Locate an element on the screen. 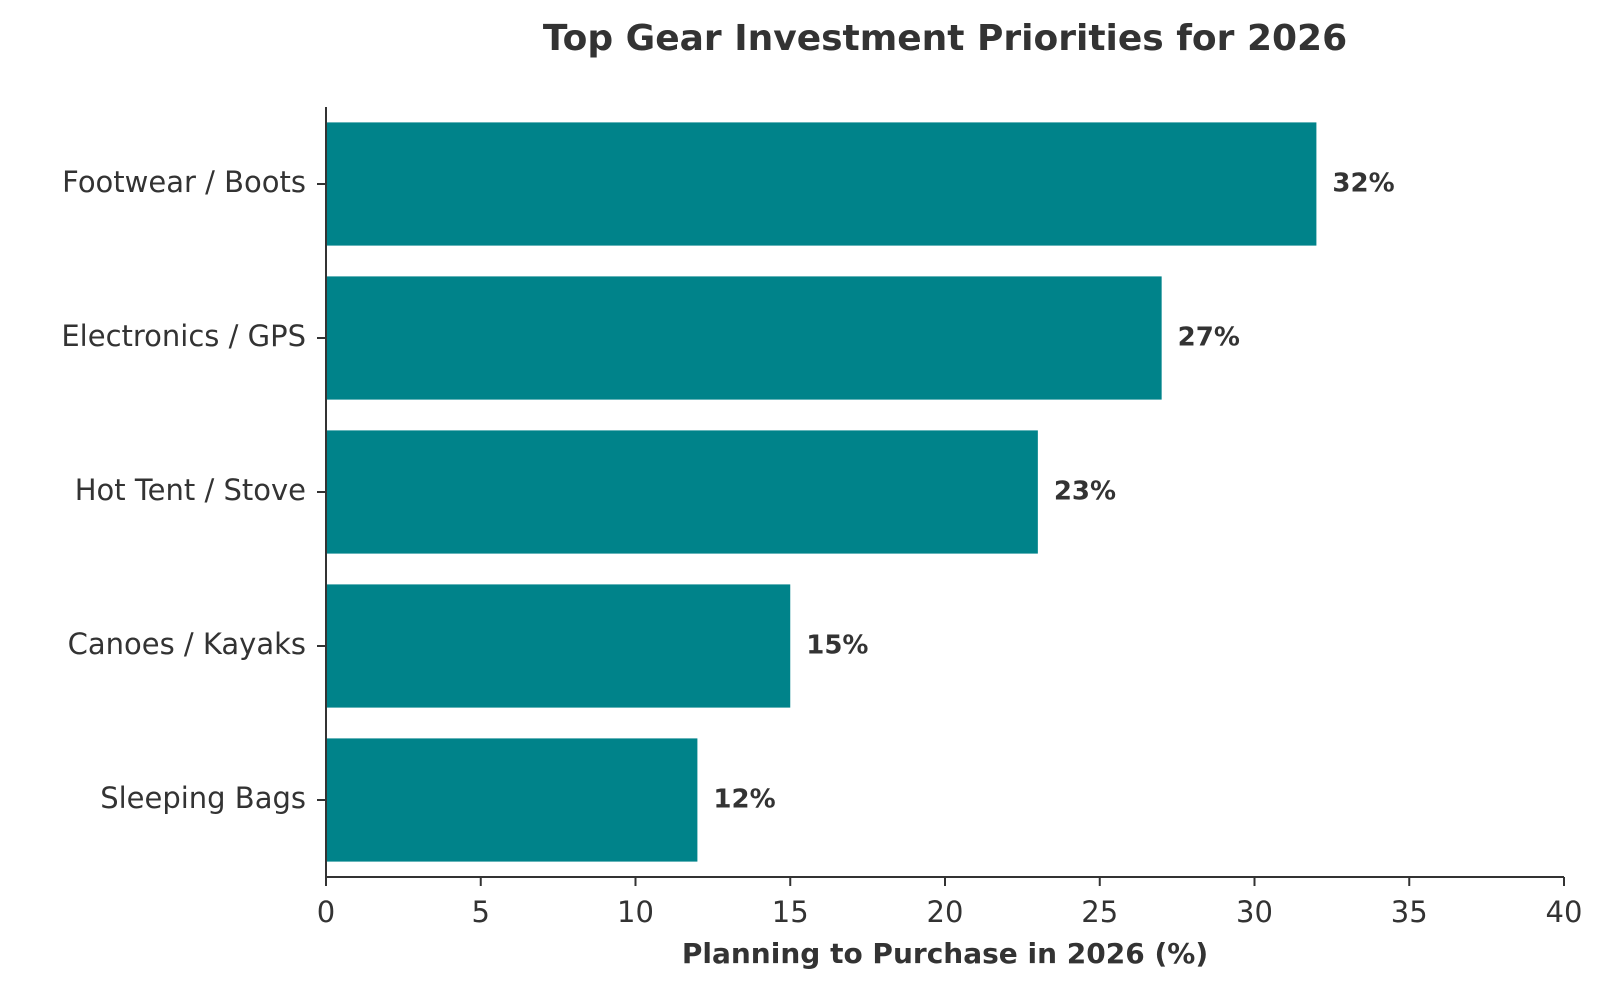 Image resolution: width=1600 pixels, height=992 pixels. y-tick-label: Hot Tent / Stove is located at coordinates (190, 490).